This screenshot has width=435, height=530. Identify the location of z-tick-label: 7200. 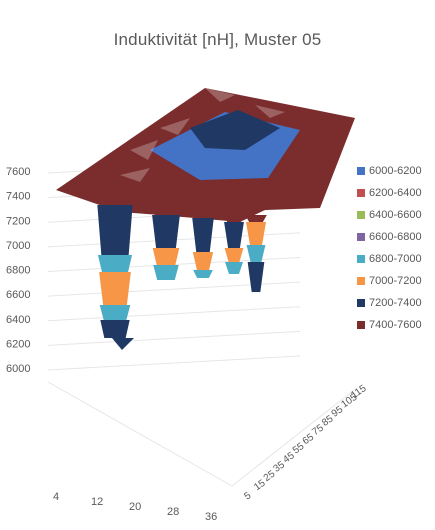
(18, 221).